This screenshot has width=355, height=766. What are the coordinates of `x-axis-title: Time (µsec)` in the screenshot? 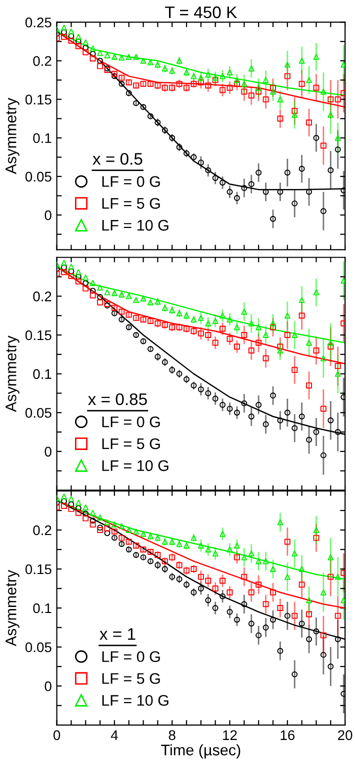 It's located at (200, 751).